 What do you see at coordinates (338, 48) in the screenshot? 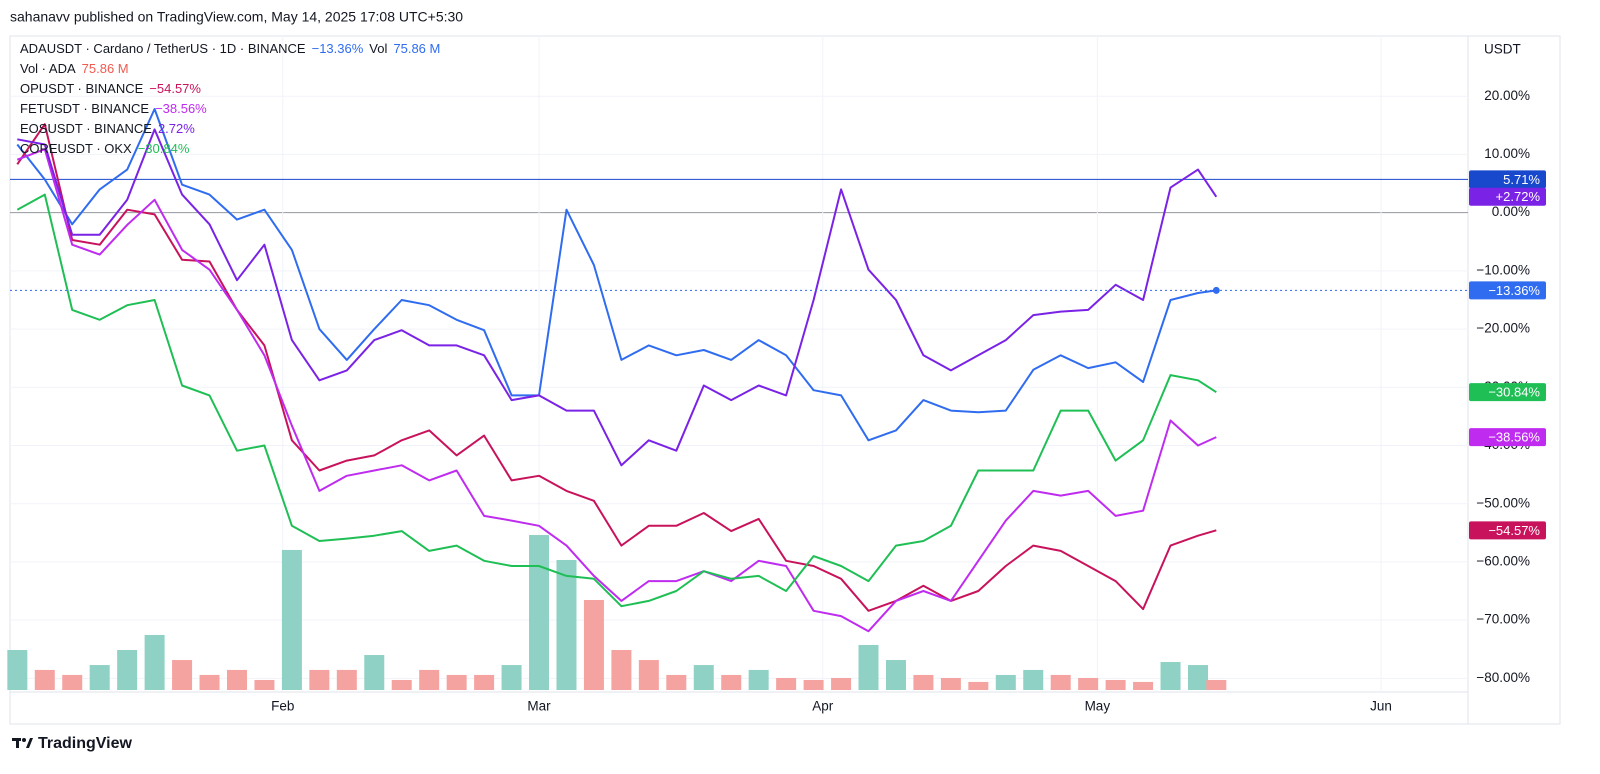
I see `legend-change: −13.36%` at bounding box center [338, 48].